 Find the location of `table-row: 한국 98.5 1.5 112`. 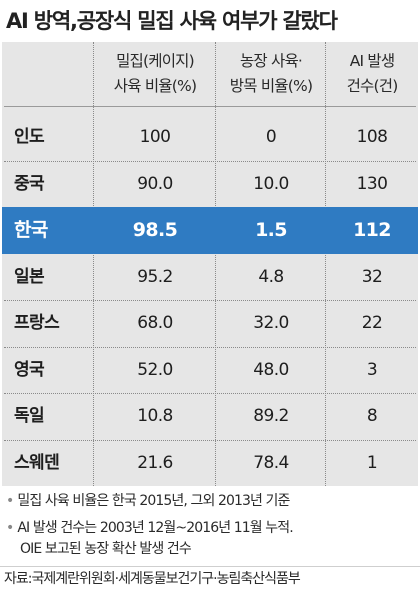

table-row: 한국 98.5 1.5 112 is located at coordinates (210, 230).